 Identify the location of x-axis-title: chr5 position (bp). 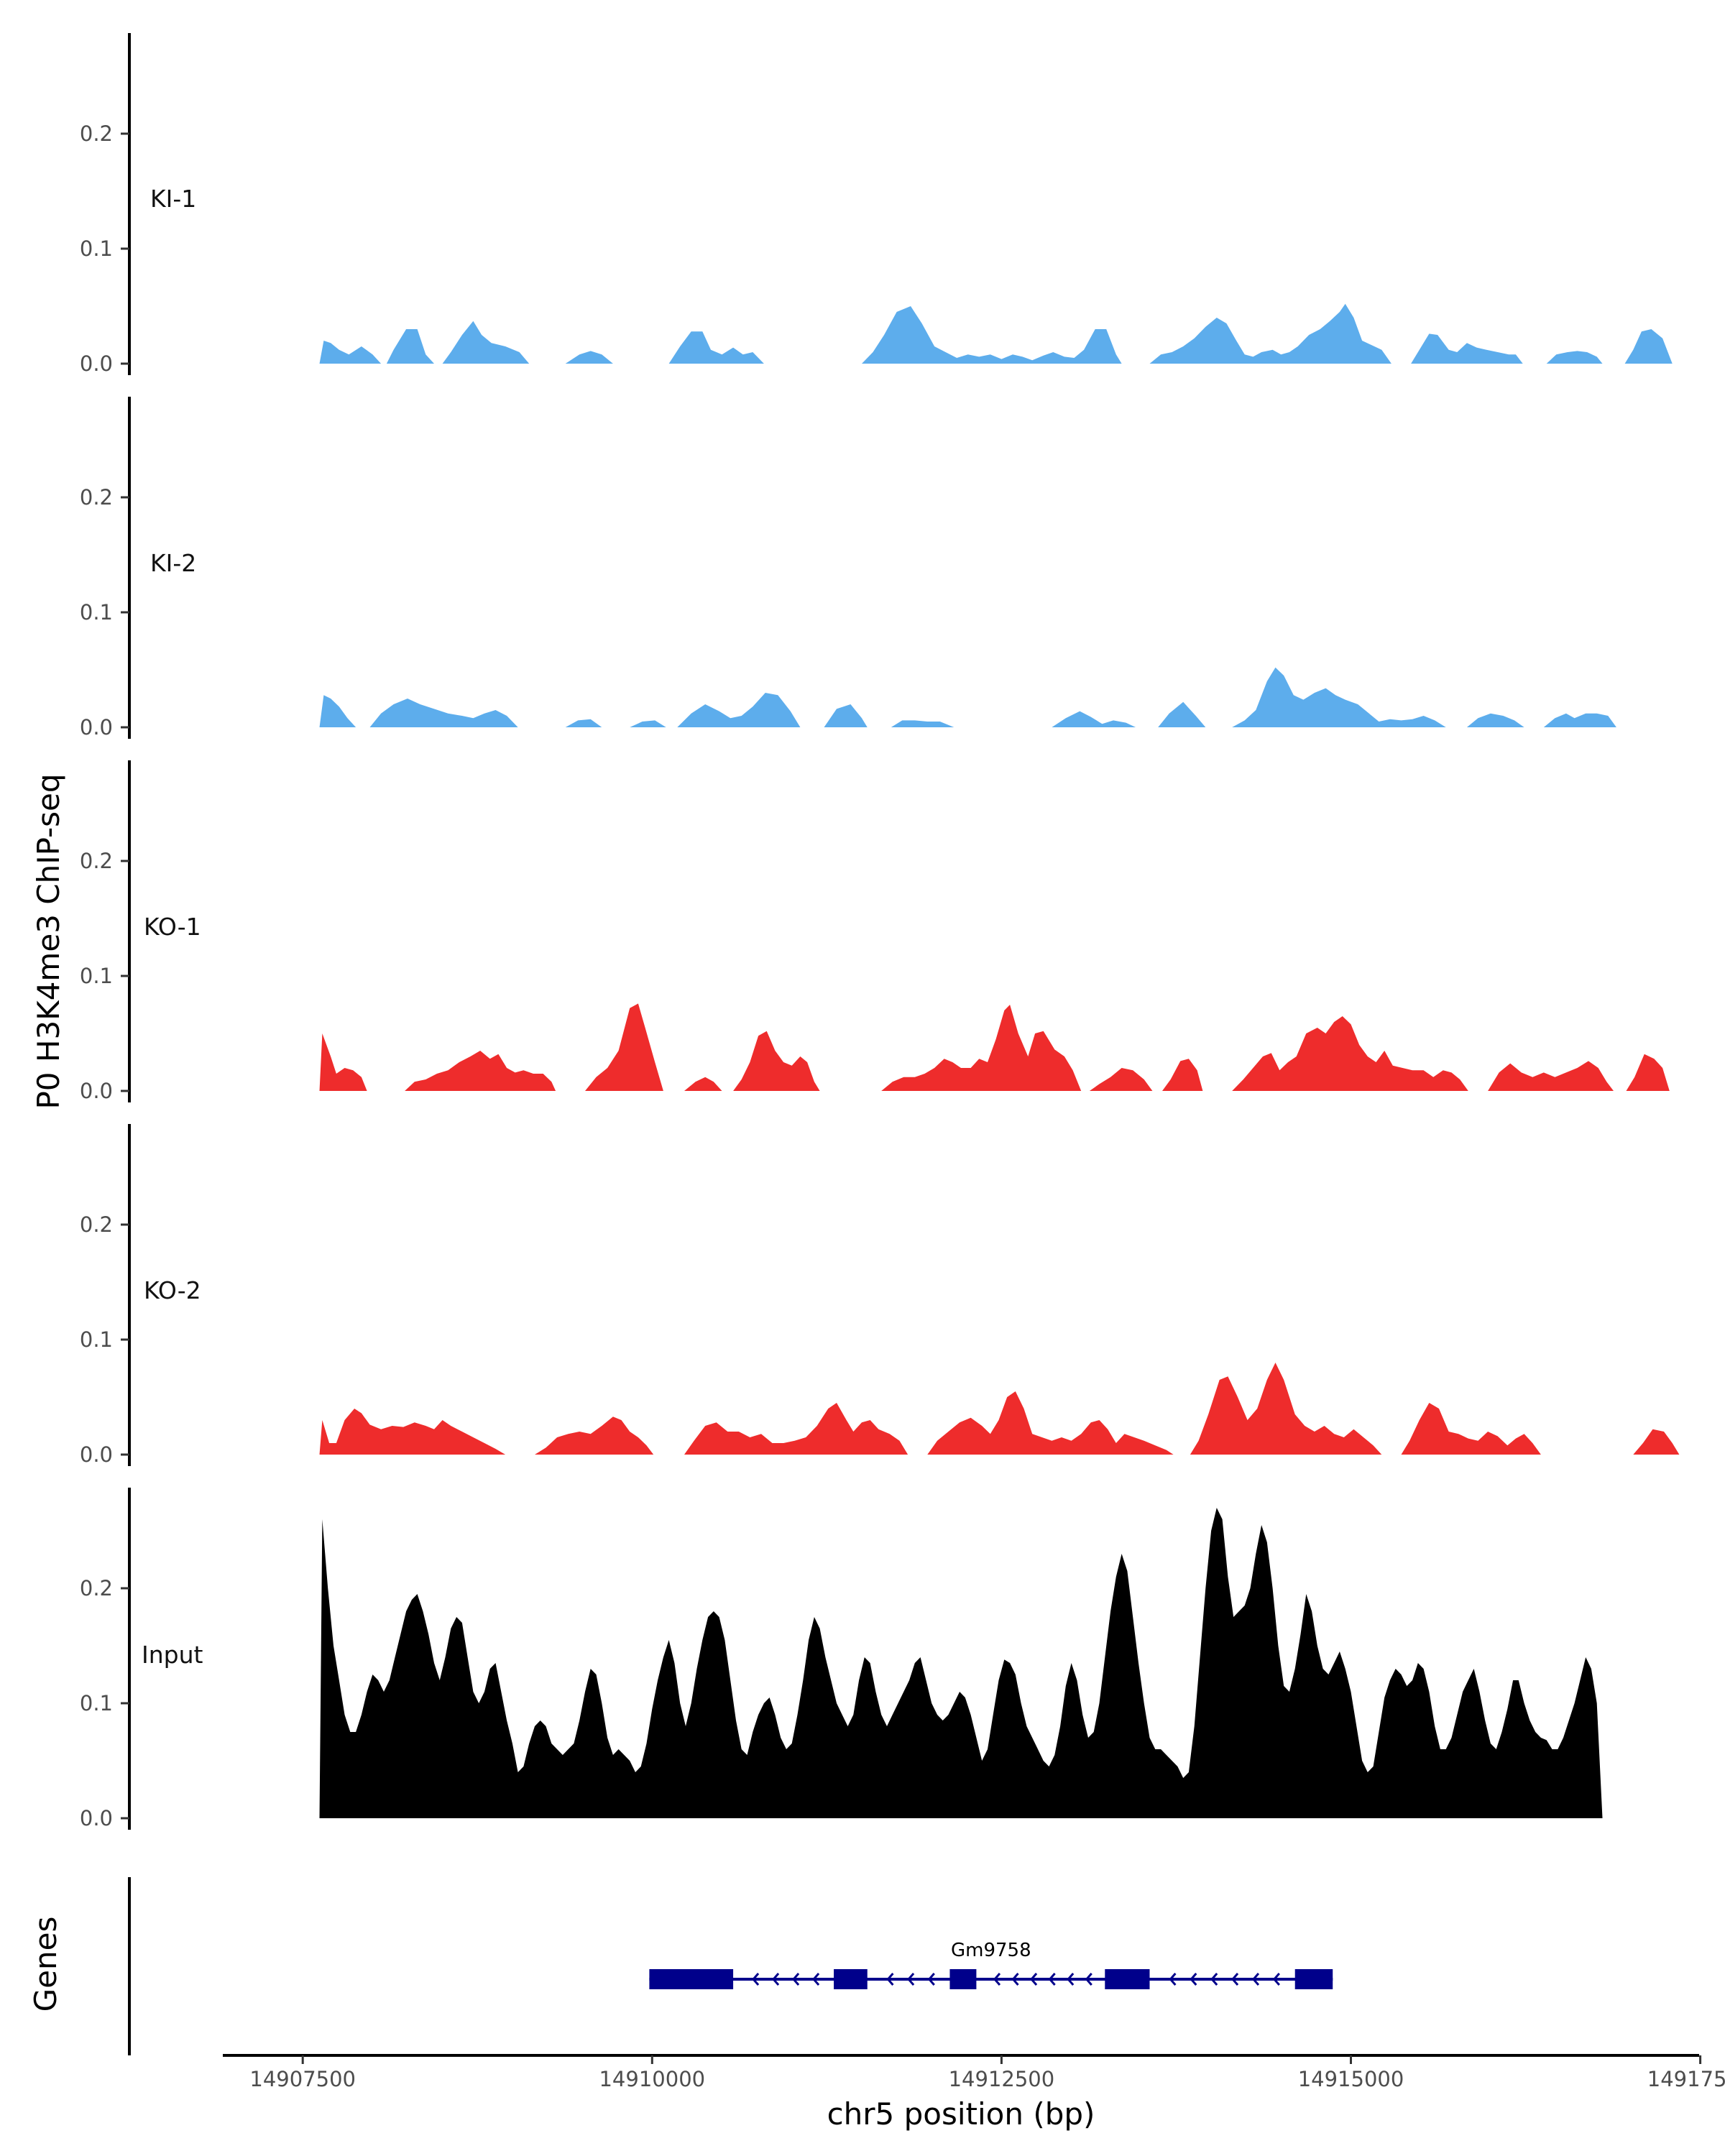
(961, 2114).